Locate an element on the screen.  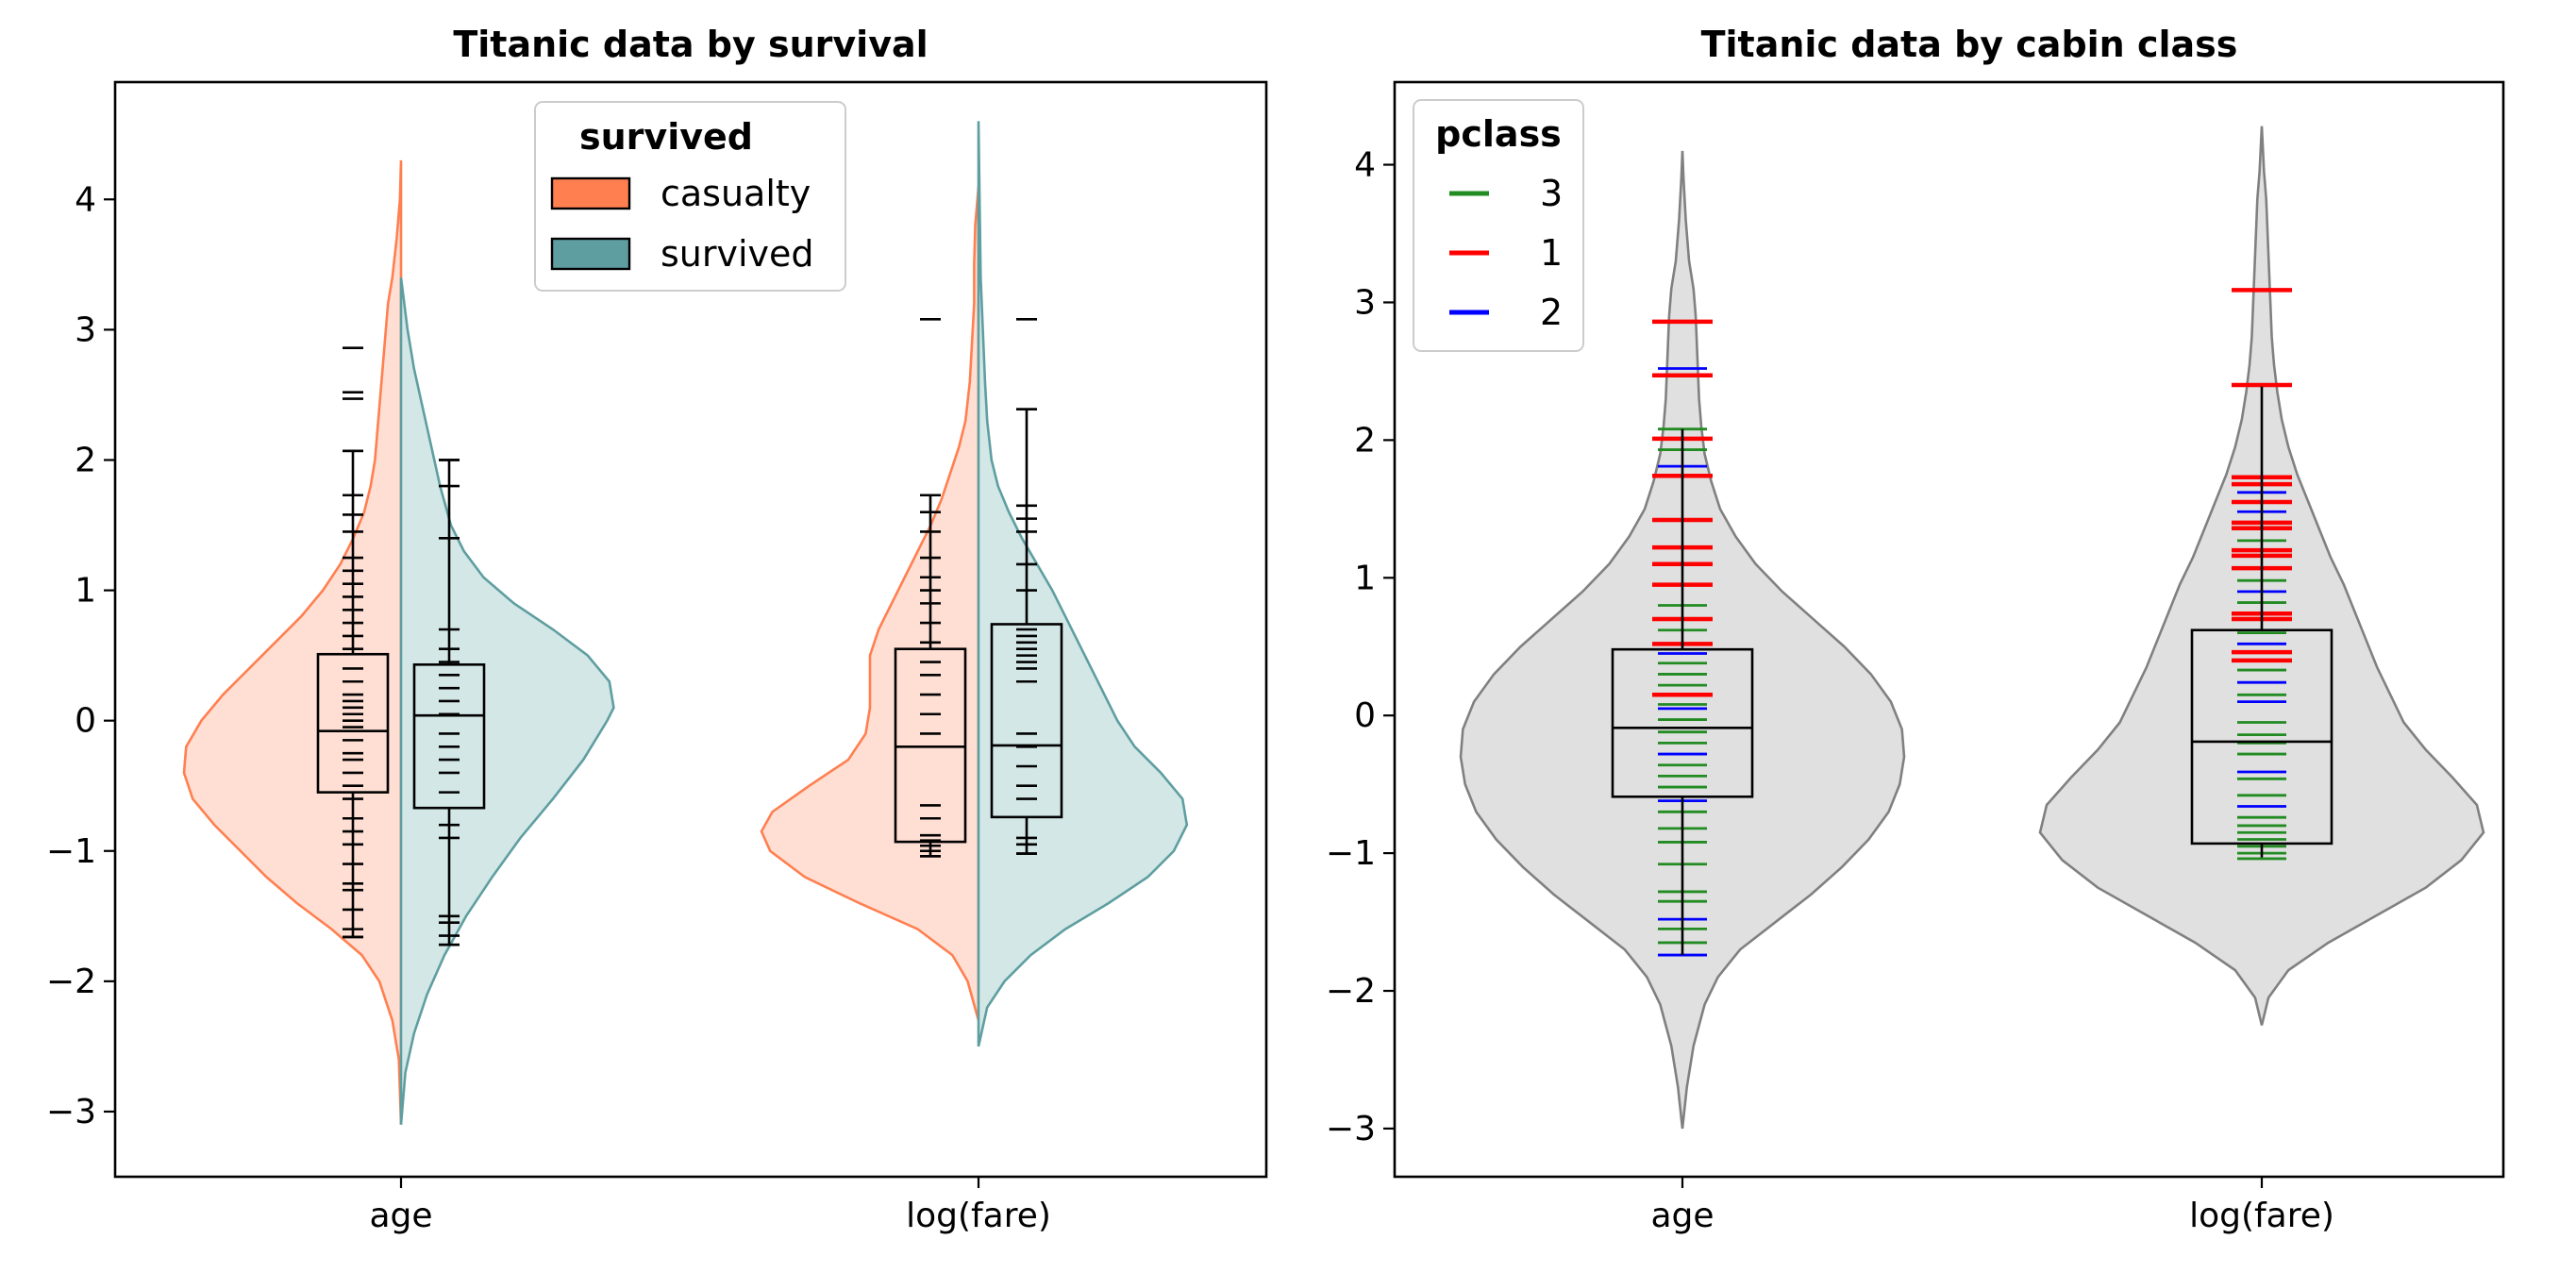
x-axis-cabin-class: age log(fare) is located at coordinates (1992, 1206).